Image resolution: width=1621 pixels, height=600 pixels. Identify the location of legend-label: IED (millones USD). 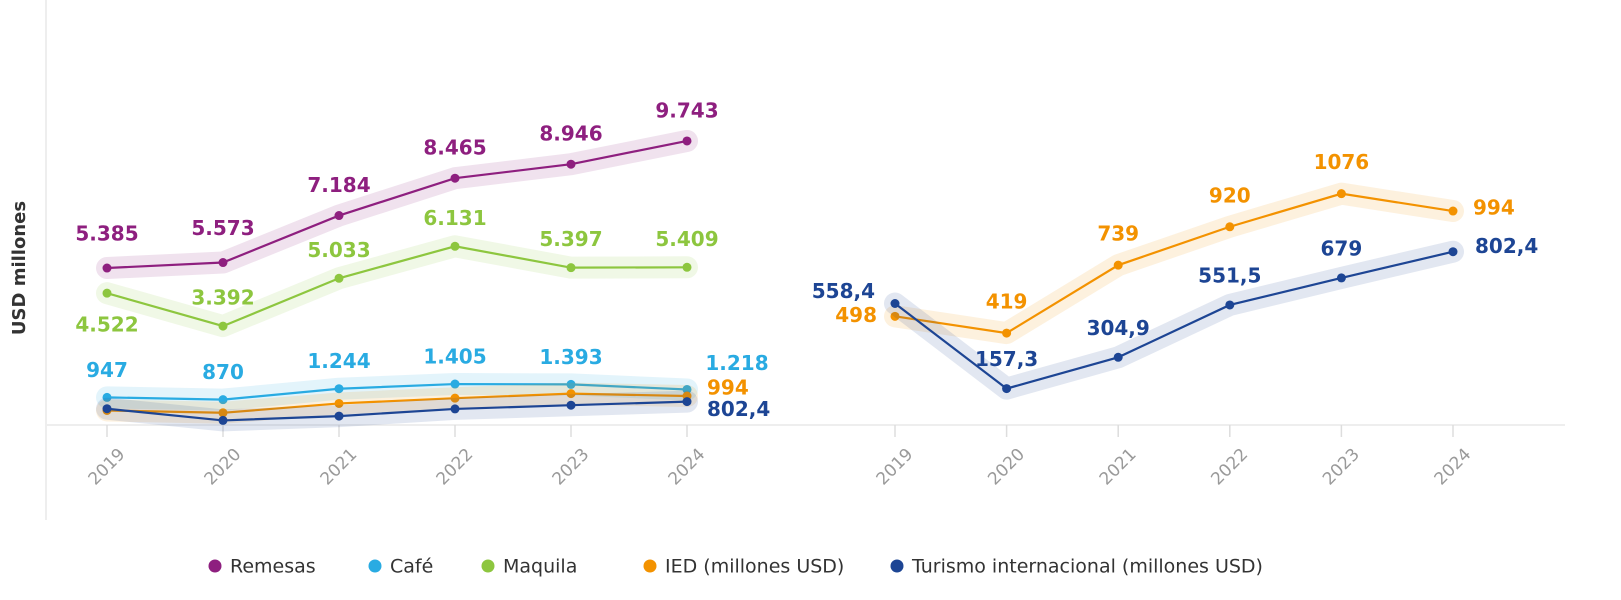
(754, 567).